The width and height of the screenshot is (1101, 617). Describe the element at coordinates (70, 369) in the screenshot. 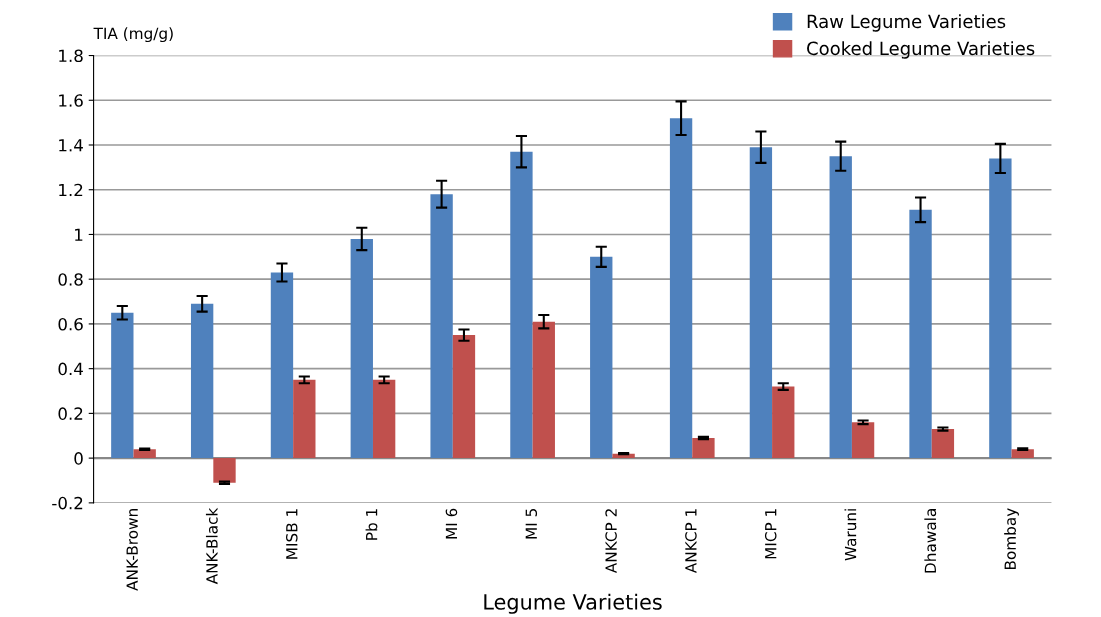

I see `y-tick-label: 0.4` at that location.